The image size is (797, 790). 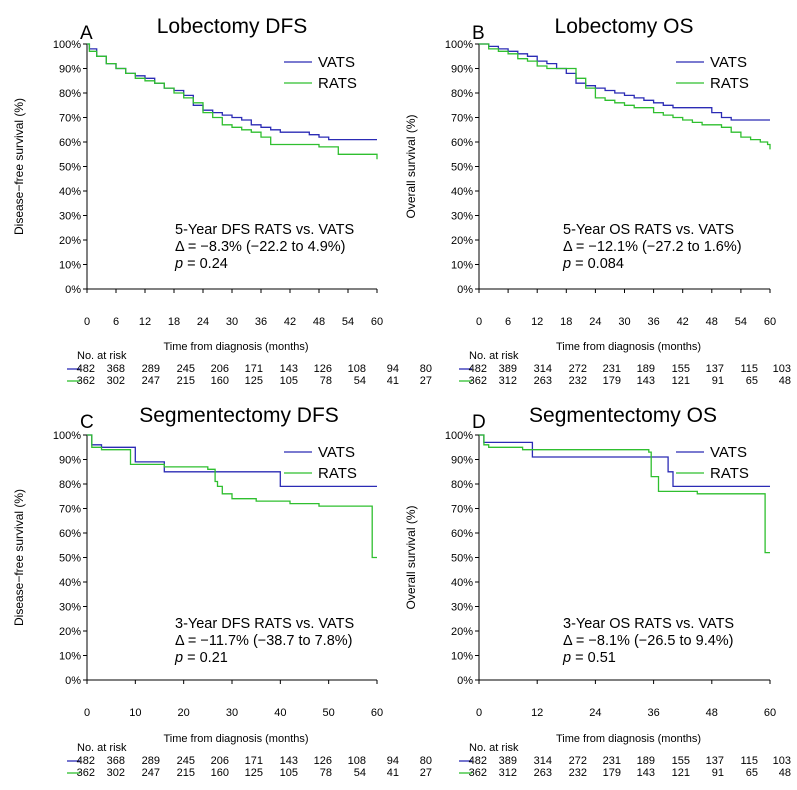 I want to click on x-tick-label: 60, so click(x=377, y=322).